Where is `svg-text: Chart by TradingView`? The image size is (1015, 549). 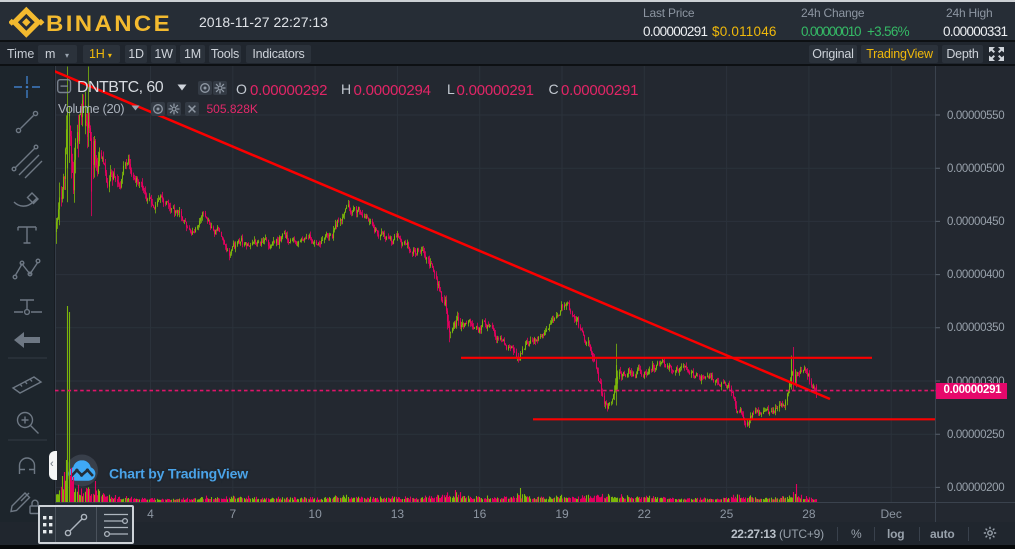 svg-text: Chart by TradingView is located at coordinates (178, 474).